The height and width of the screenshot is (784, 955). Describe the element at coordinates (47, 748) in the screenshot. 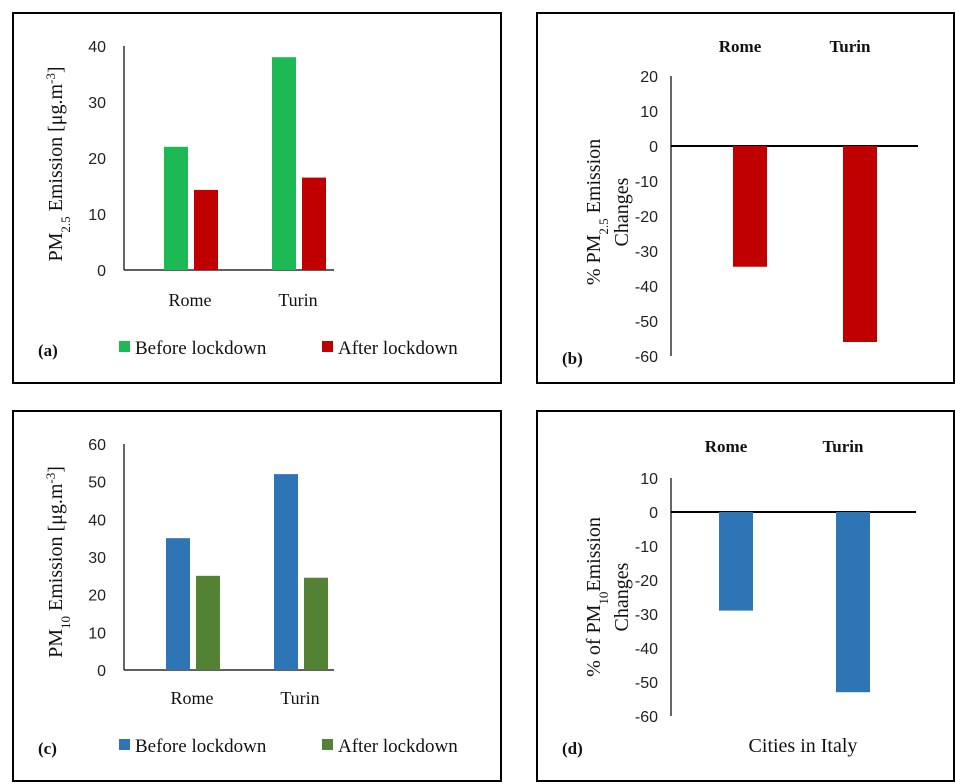

I see `panel-label: (c)` at that location.